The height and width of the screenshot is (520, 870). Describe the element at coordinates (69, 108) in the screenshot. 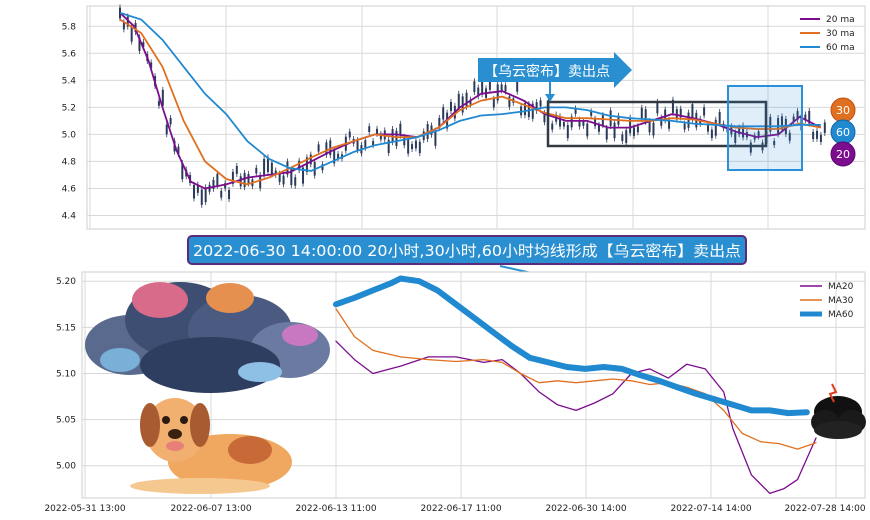

I see `top-y-tick-label: 5.2` at that location.